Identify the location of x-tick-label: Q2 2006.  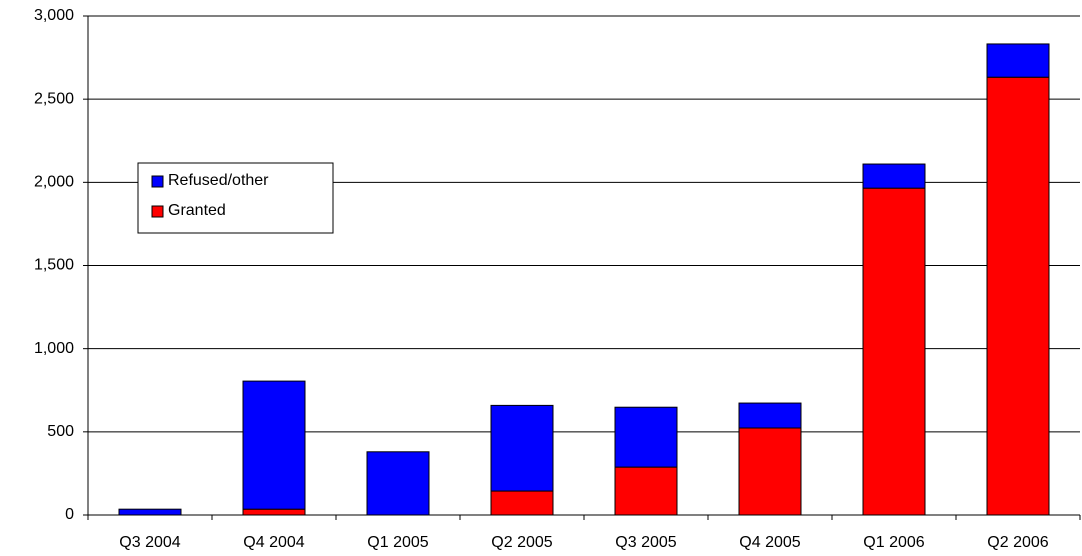
(1017, 542).